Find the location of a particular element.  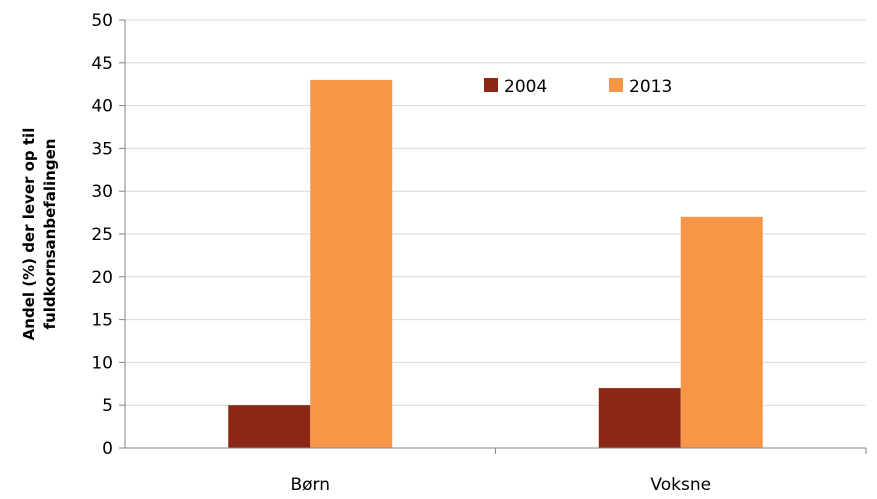

y-tick-label: 15 is located at coordinates (102, 321).